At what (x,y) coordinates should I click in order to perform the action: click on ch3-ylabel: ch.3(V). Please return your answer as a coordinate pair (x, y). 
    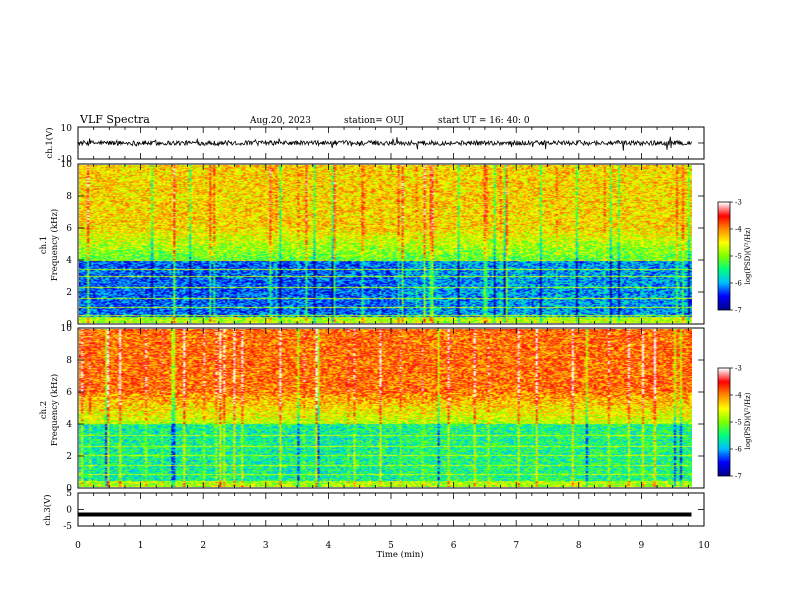
    Looking at the image, I should click on (47, 509).